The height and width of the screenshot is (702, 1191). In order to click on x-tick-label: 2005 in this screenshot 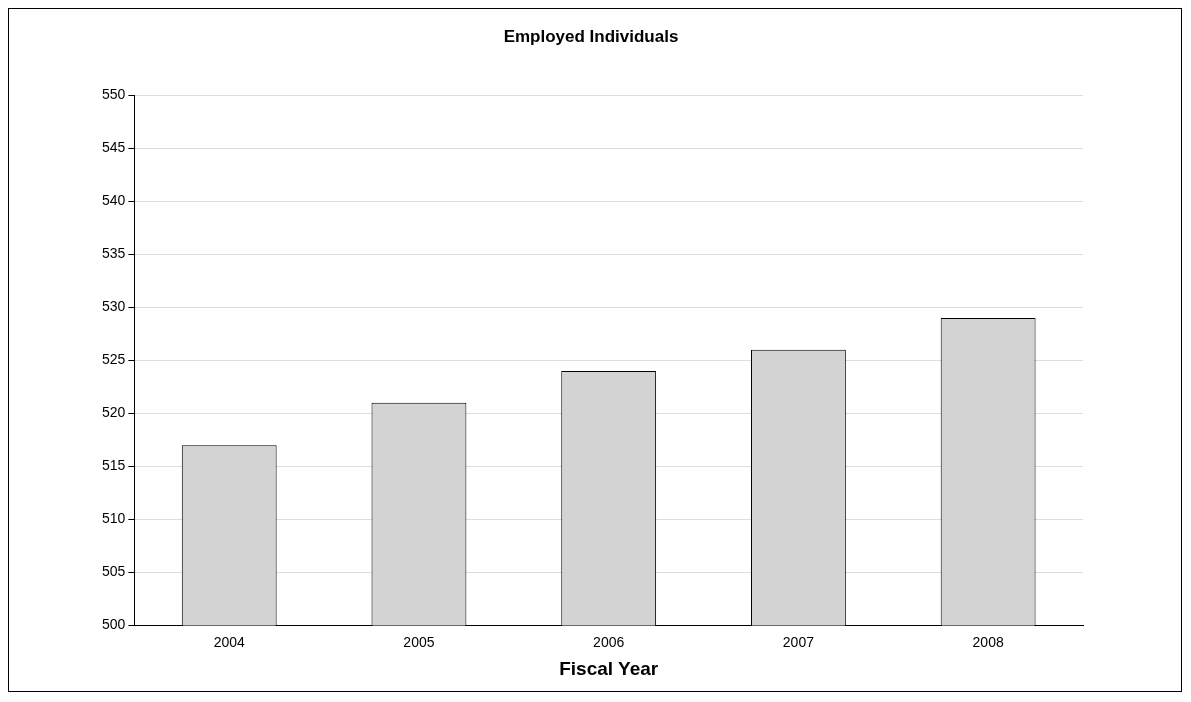, I will do `click(419, 641)`.